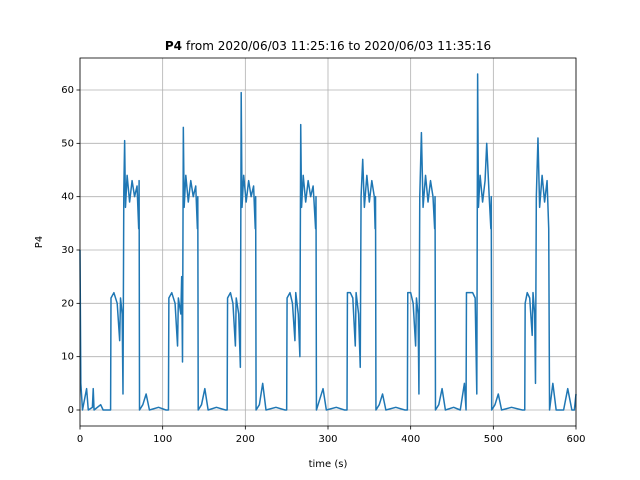 The width and height of the screenshot is (640, 480). I want to click on x-tick-label: 600, so click(575, 439).